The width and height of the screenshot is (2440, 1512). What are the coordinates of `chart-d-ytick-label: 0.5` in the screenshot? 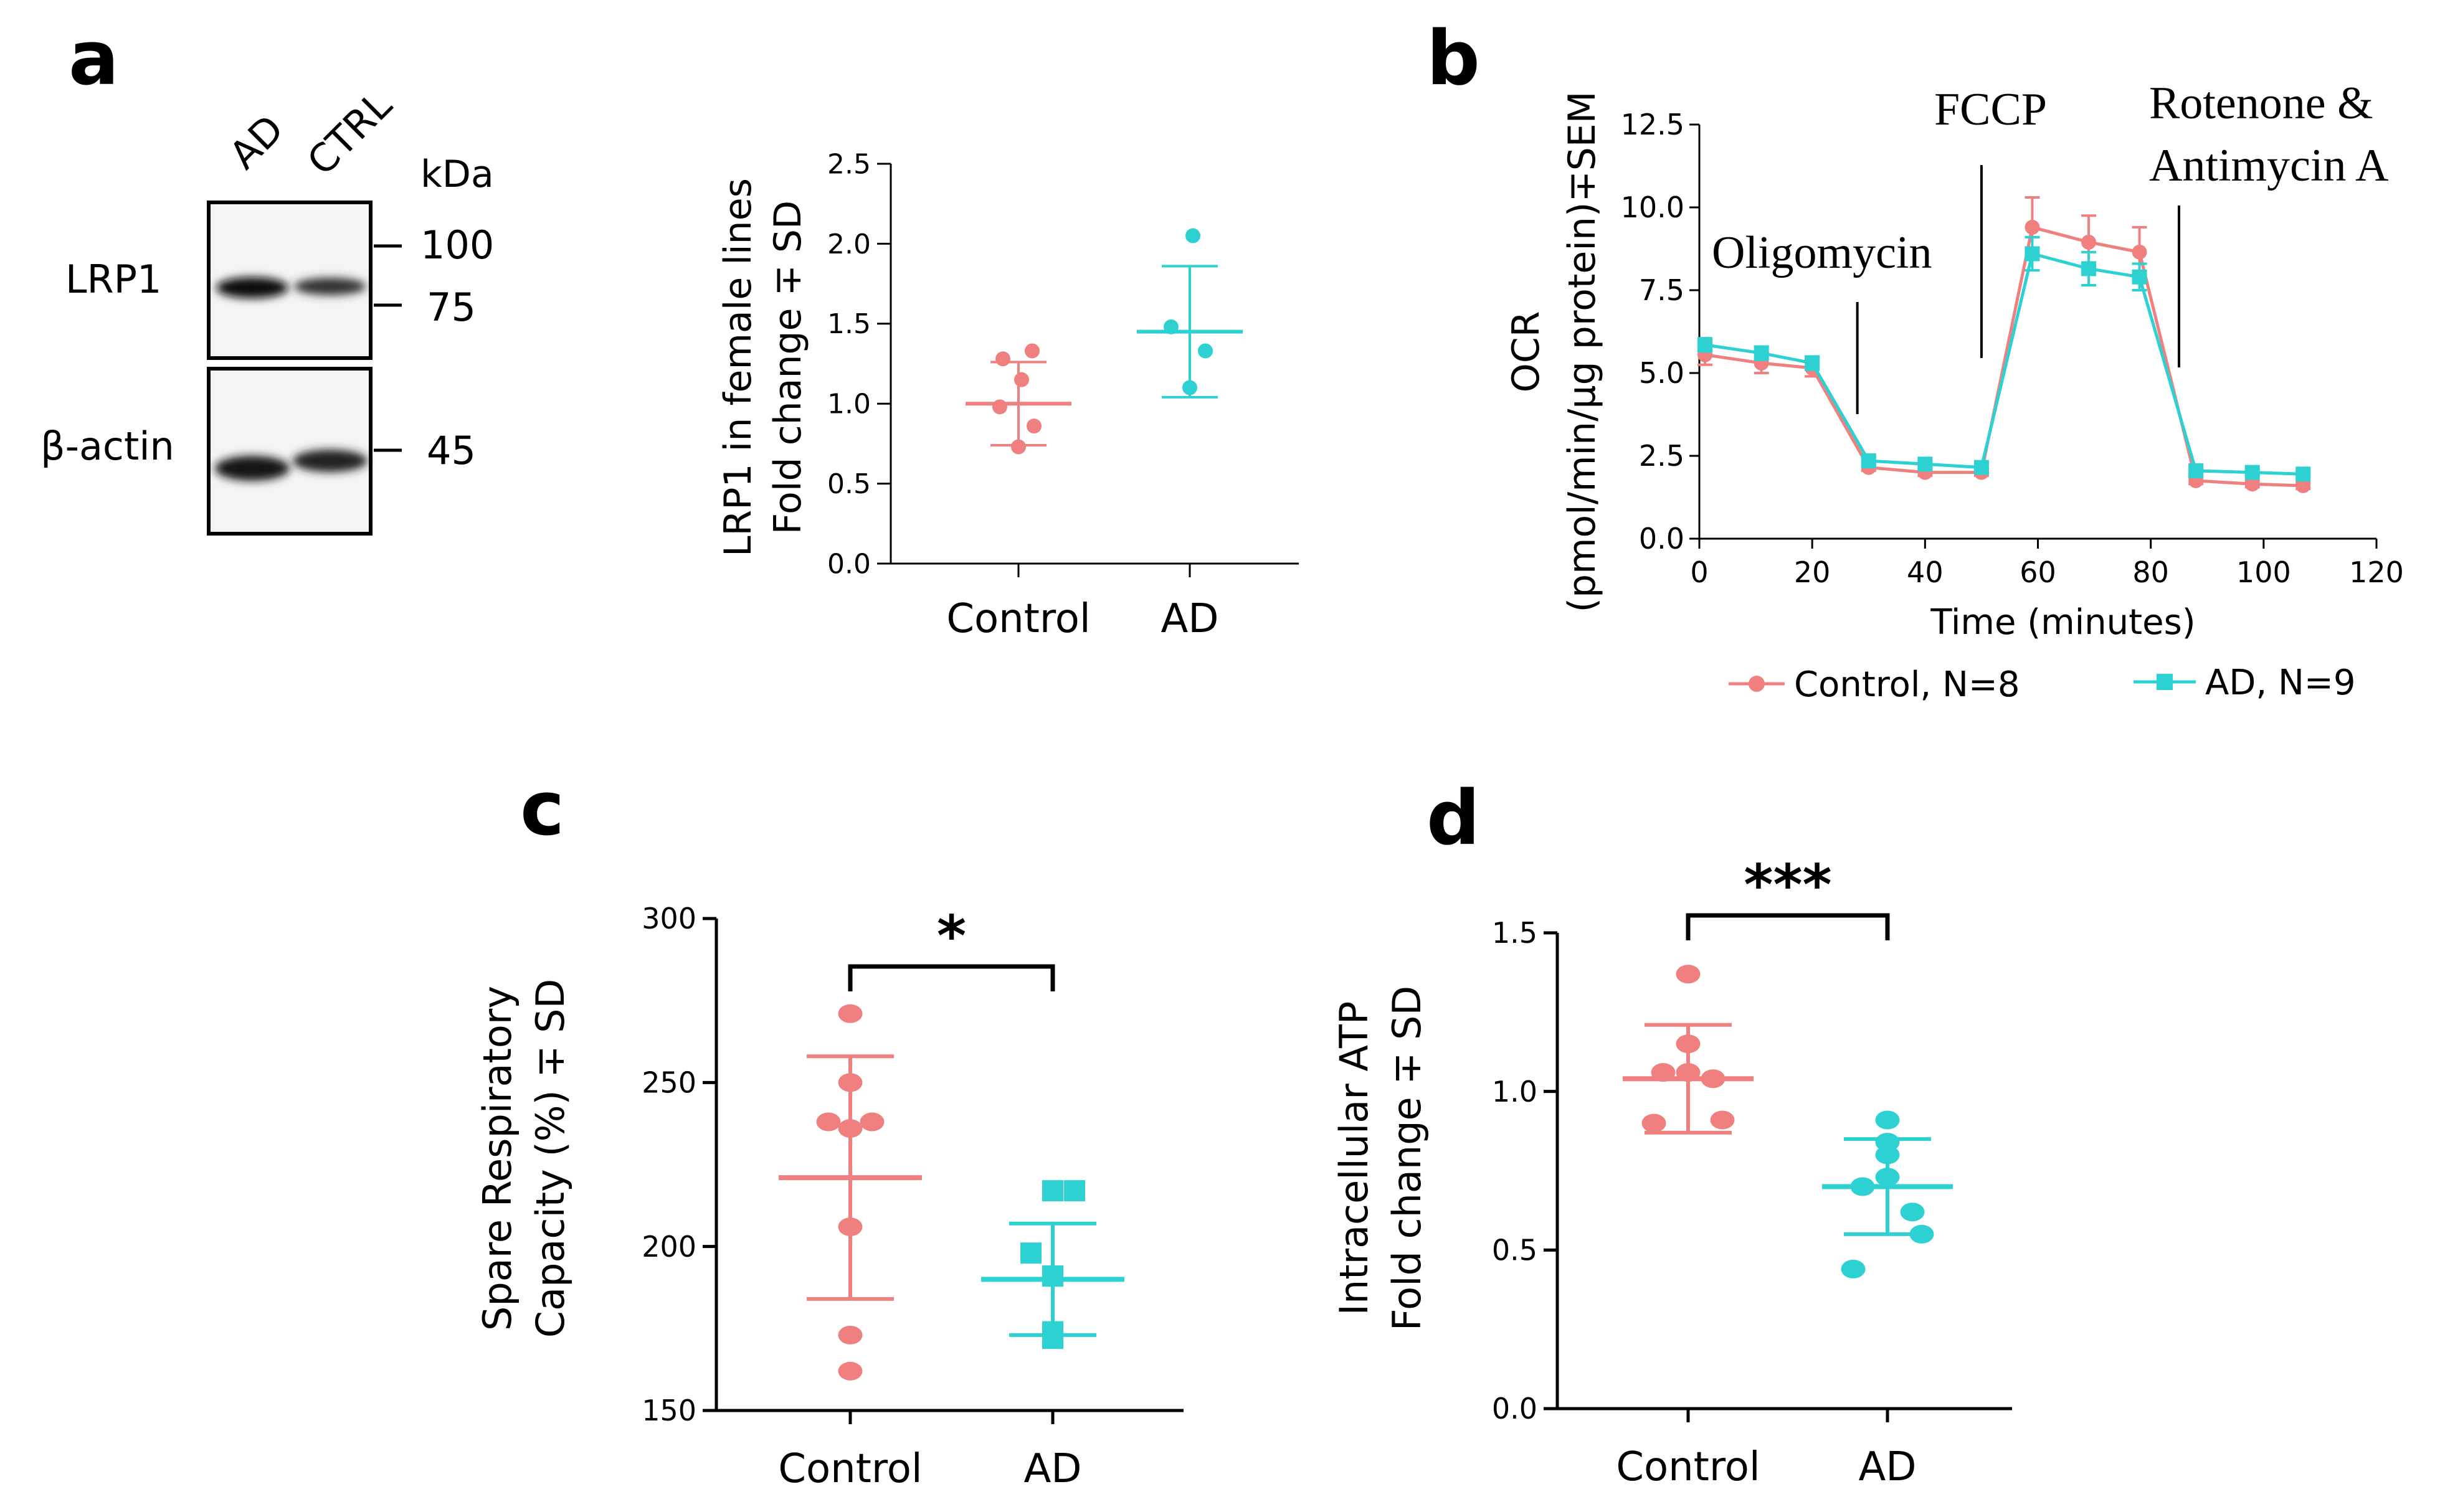 It's located at (1514, 1250).